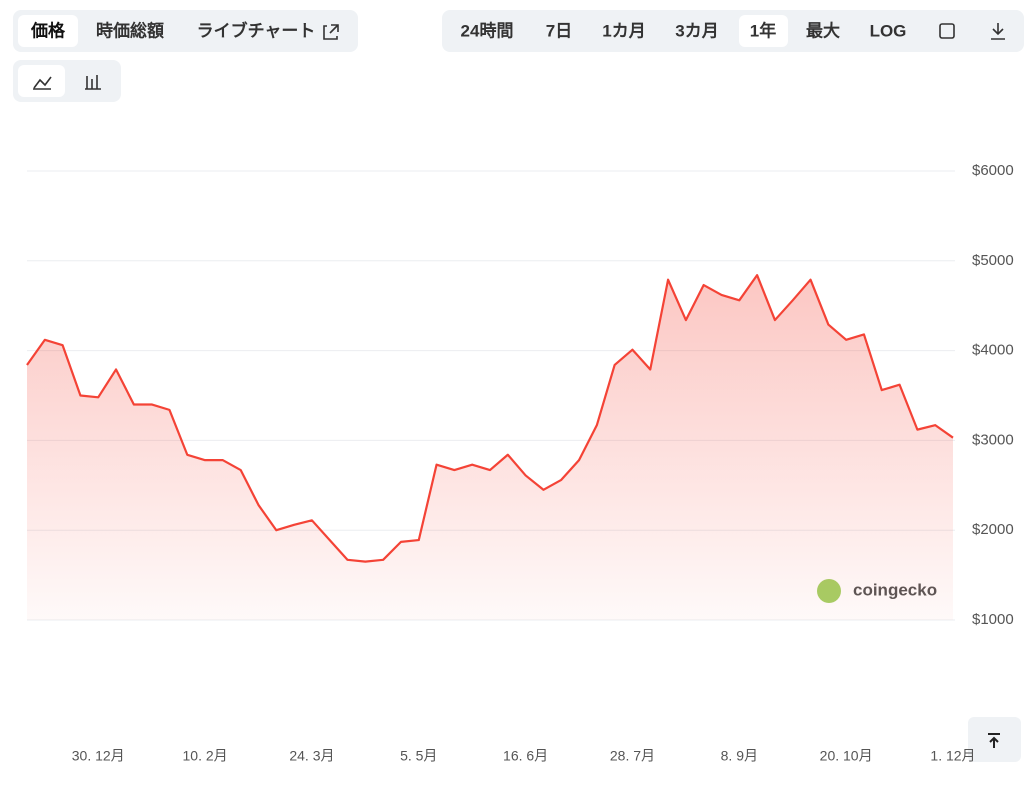 This screenshot has height=787, width=1024. Describe the element at coordinates (733, 31) in the screenshot. I see `range-group` at that location.